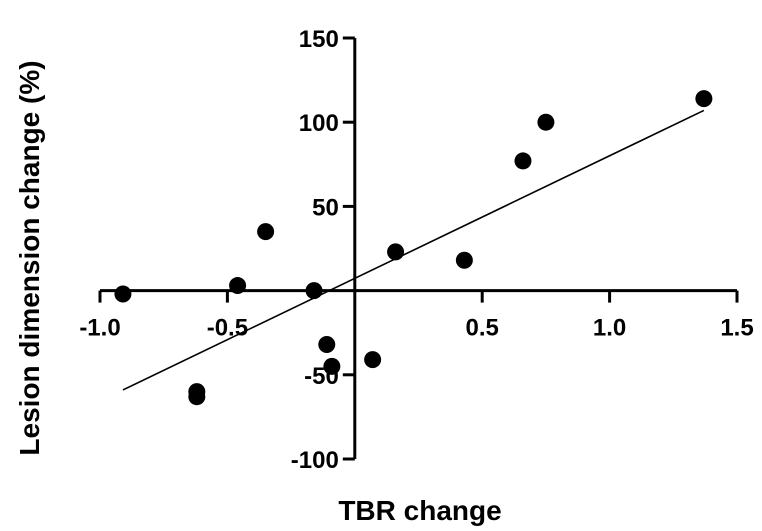  What do you see at coordinates (319, 123) in the screenshot?
I see `y-tick-label: 100` at bounding box center [319, 123].